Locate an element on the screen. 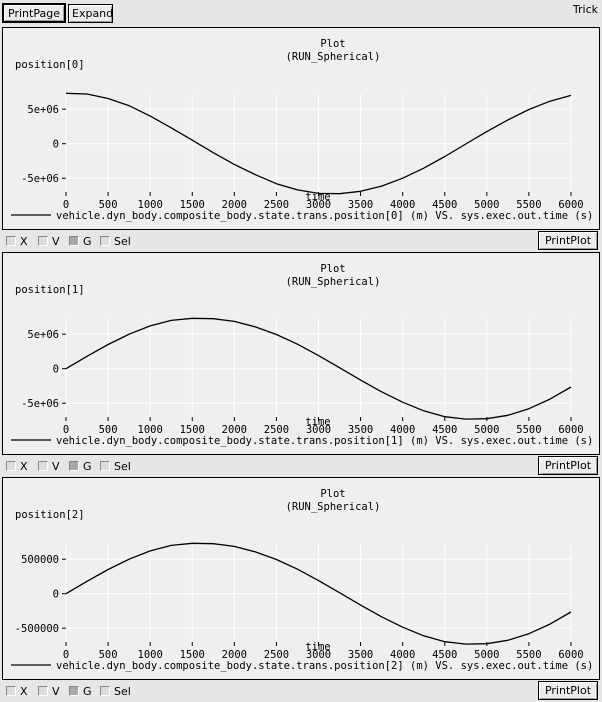 This screenshot has height=702, width=602. y-axis-label: position[2] is located at coordinates (50, 515).